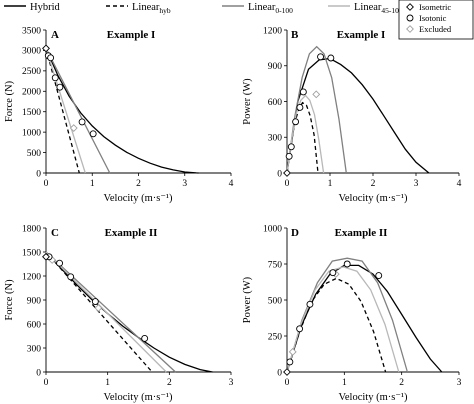  I want to click on y-tick-label: 250, so click(275, 337).